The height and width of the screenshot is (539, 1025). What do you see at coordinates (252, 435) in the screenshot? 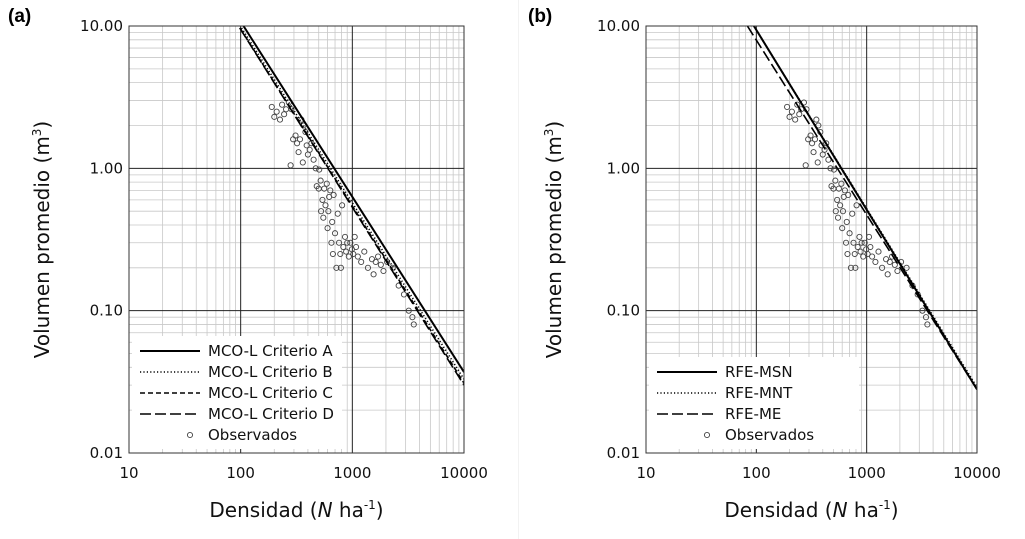
I see `legend-label: Observados` at bounding box center [252, 435].